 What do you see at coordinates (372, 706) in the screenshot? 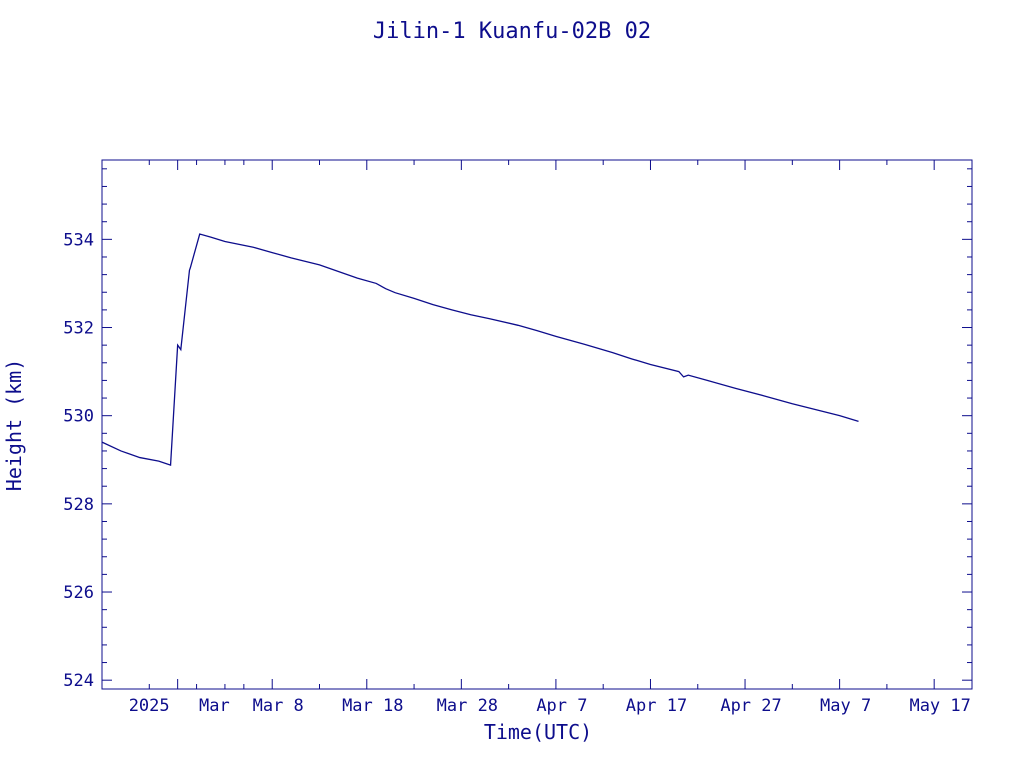
I see `x-tick-label: Mar 18` at bounding box center [372, 706].